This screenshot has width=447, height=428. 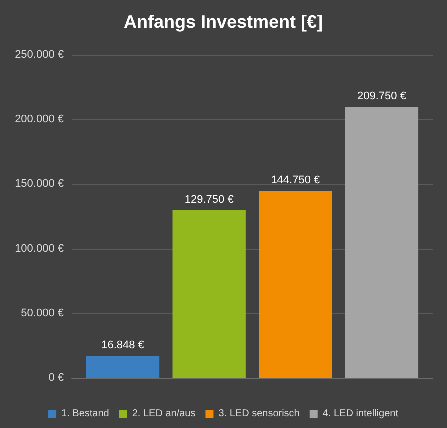 What do you see at coordinates (224, 22) in the screenshot?
I see `chart-title: Anfangs Investment [€]` at bounding box center [224, 22].